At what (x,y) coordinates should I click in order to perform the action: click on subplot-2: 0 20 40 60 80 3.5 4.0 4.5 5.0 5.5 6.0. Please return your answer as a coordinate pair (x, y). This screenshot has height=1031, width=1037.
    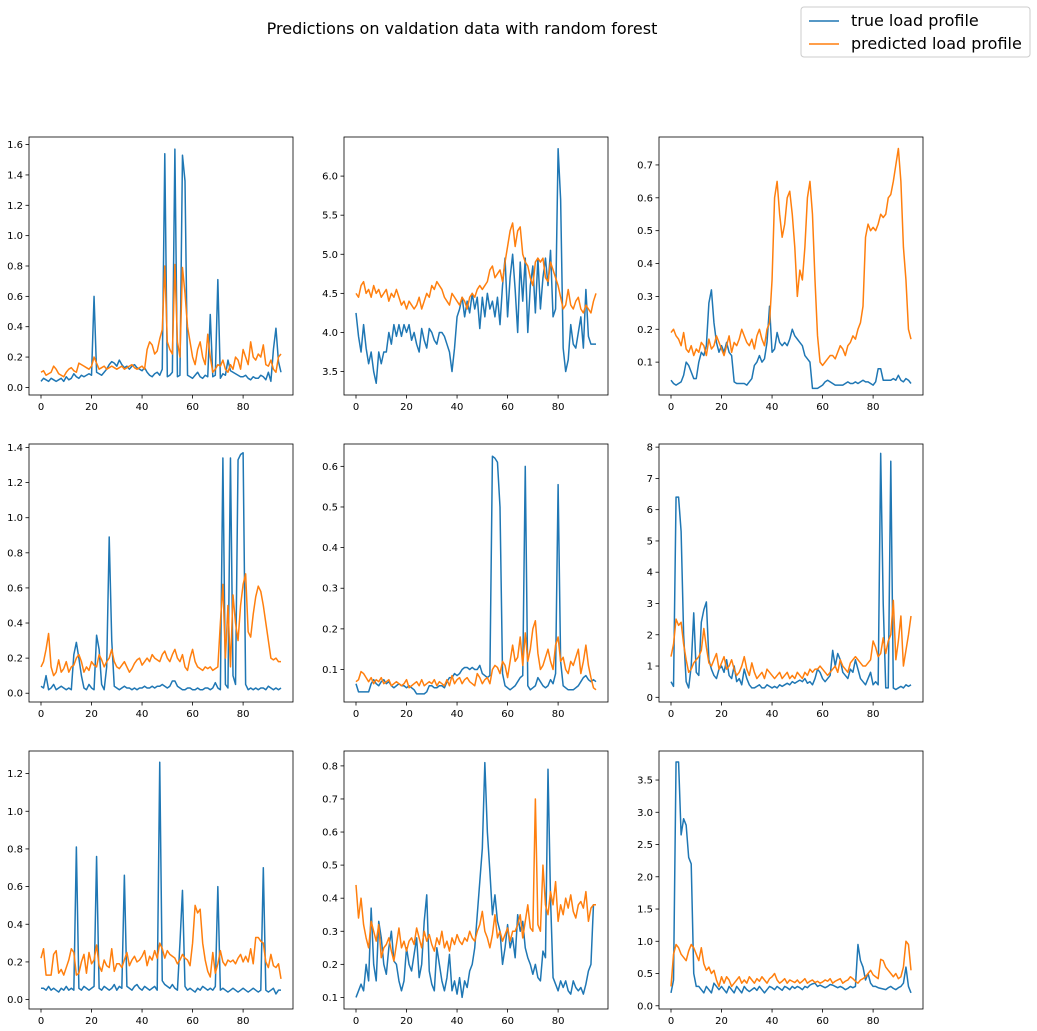
    Looking at the image, I should click on (465, 274).